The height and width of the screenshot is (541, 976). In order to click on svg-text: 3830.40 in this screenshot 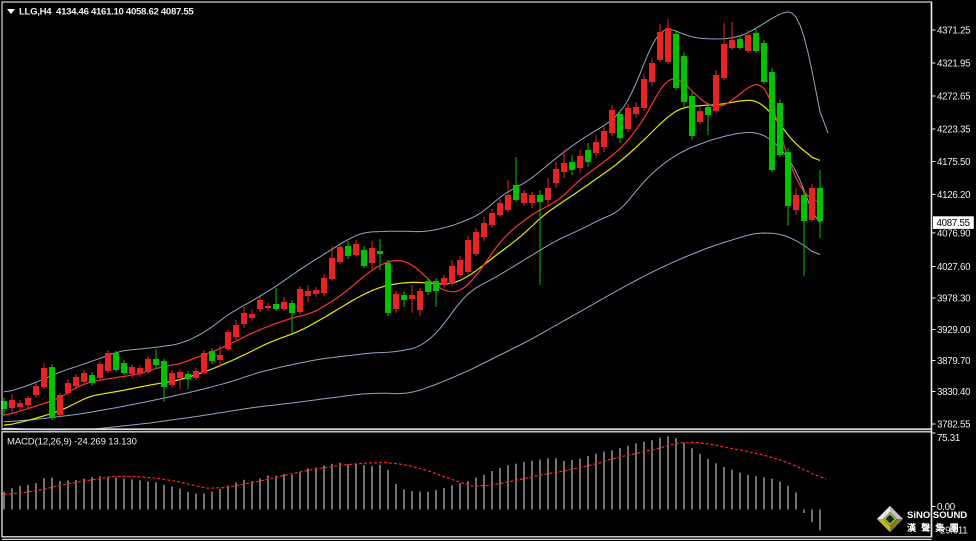, I will do `click(954, 392)`.